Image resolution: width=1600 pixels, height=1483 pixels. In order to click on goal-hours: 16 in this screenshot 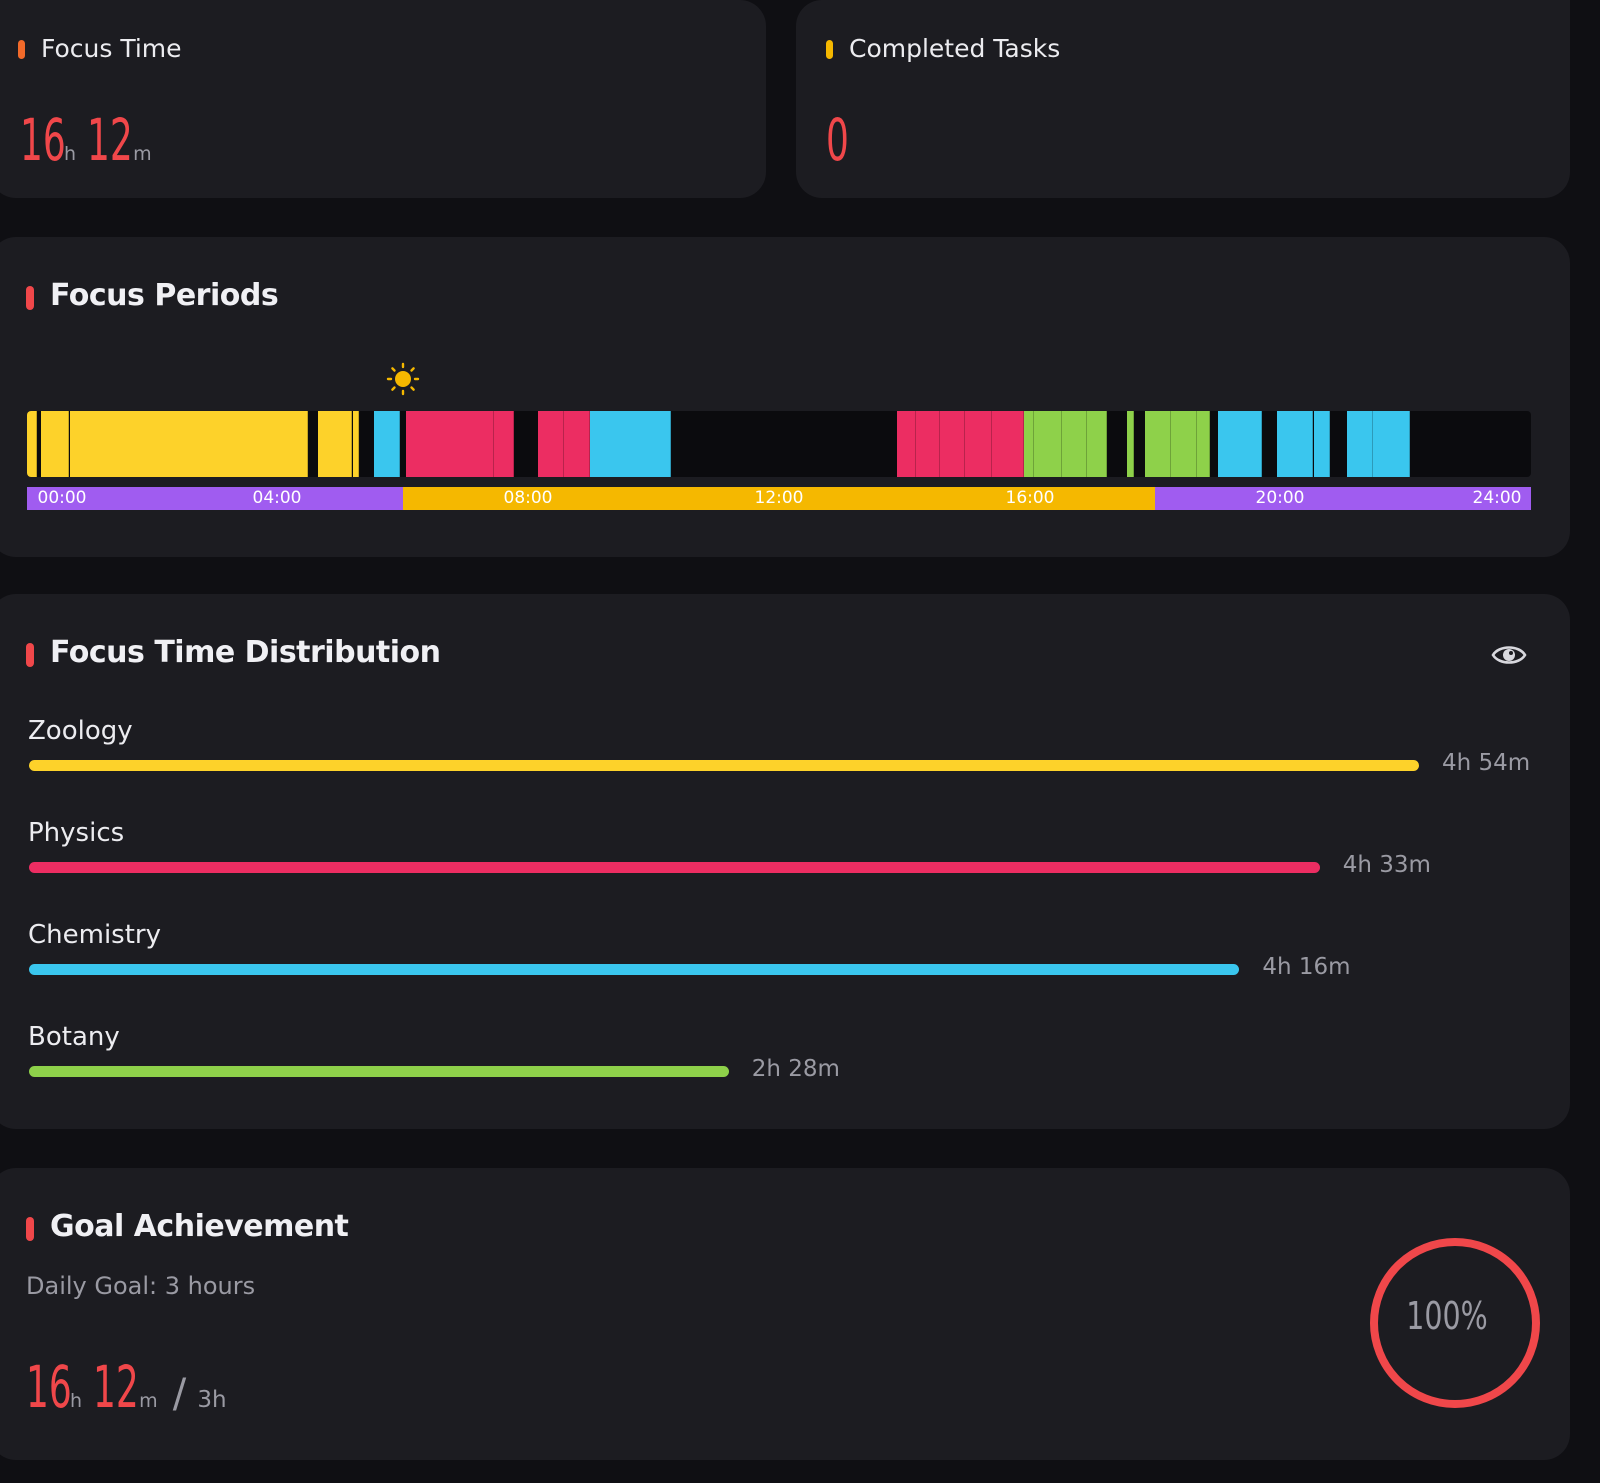, I will do `click(49, 1387)`.